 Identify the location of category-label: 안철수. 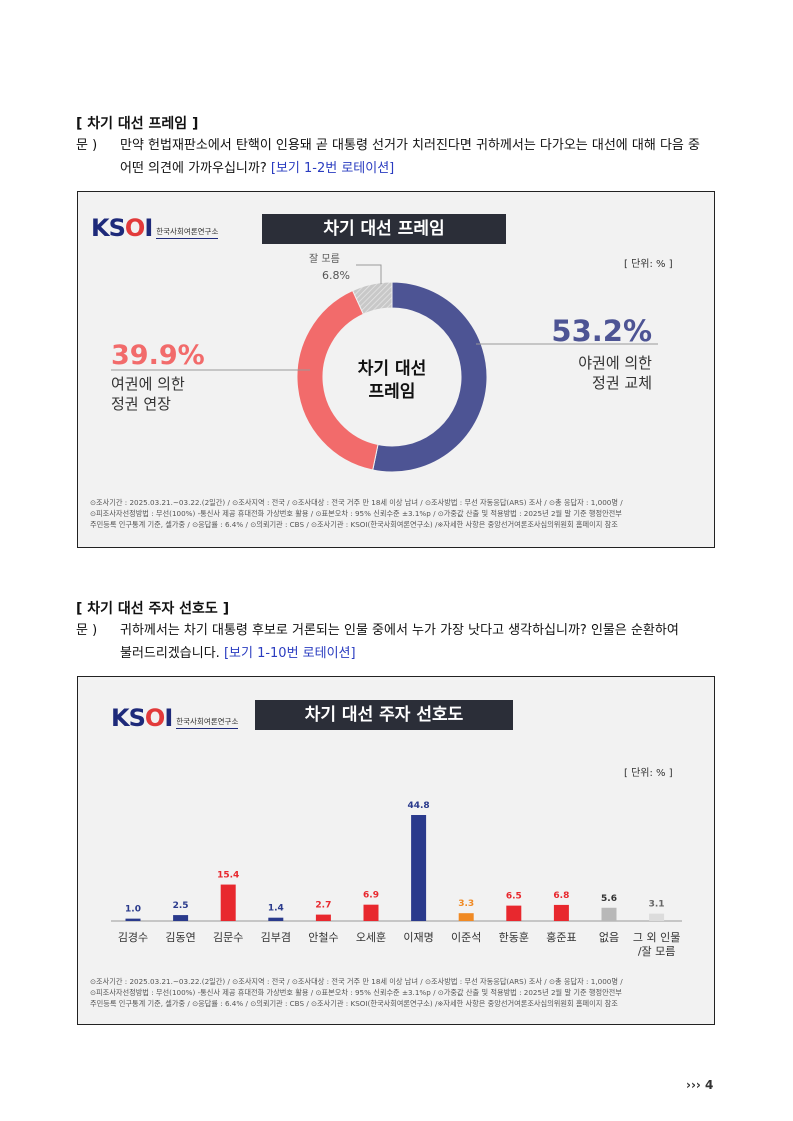
(323, 937).